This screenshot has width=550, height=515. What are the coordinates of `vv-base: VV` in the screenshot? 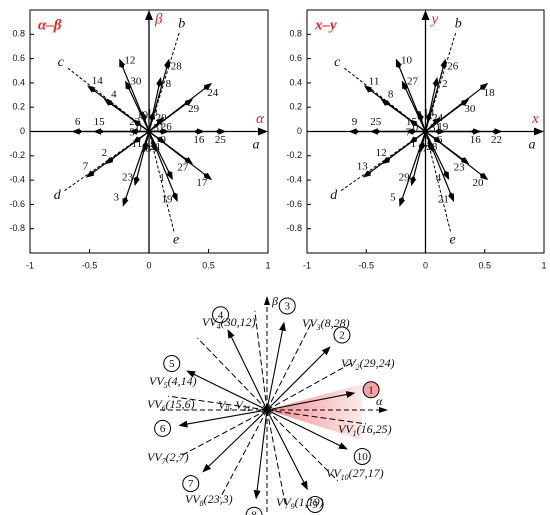 It's located at (334, 473).